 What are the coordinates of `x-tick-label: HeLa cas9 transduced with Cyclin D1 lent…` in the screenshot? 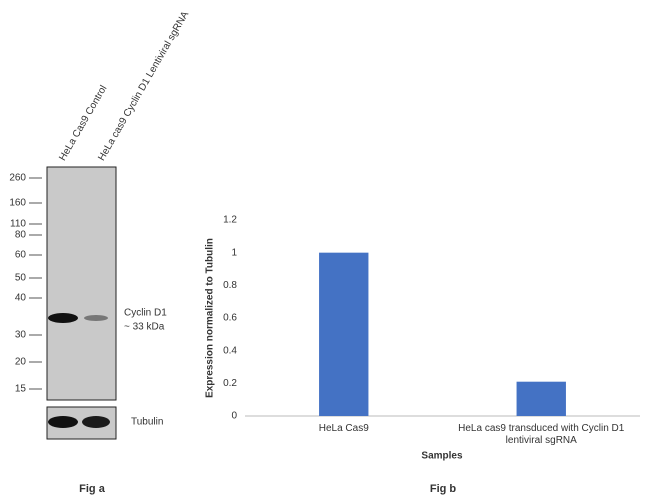 It's located at (541, 434).